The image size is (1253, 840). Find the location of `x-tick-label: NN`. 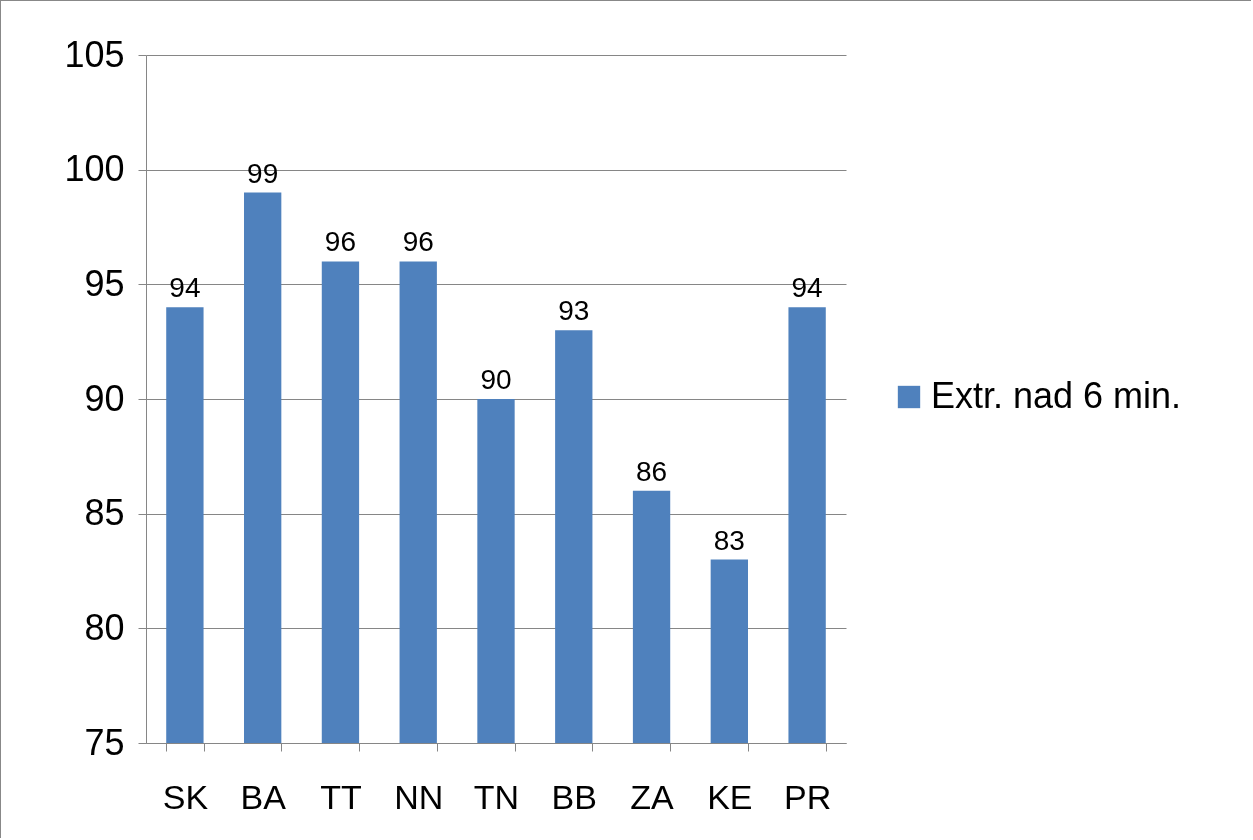

x-tick-label: NN is located at coordinates (419, 796).